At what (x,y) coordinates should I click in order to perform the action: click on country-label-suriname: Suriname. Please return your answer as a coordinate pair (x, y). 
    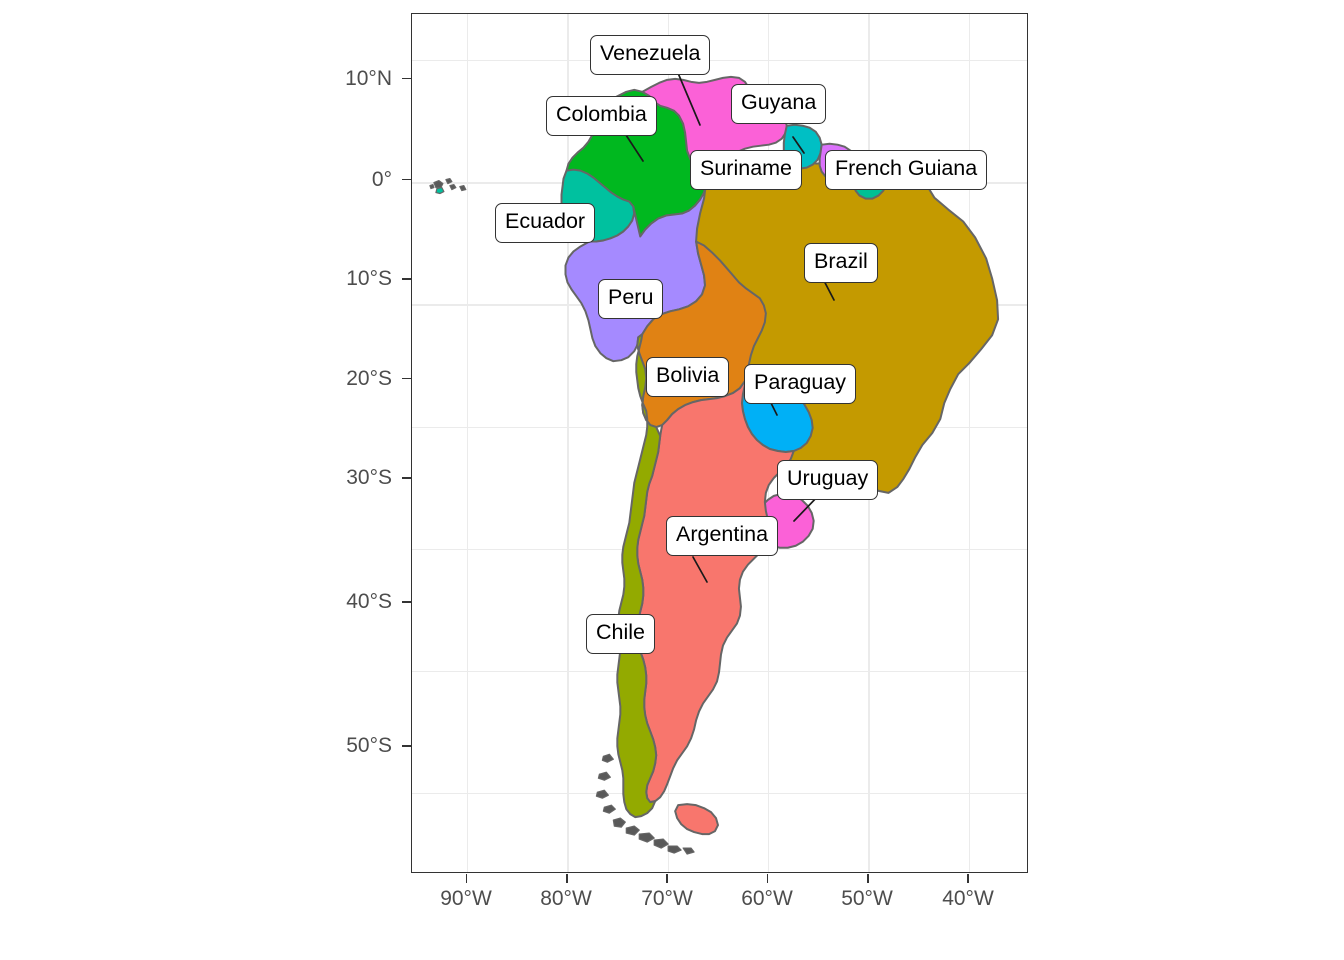
    Looking at the image, I should click on (746, 170).